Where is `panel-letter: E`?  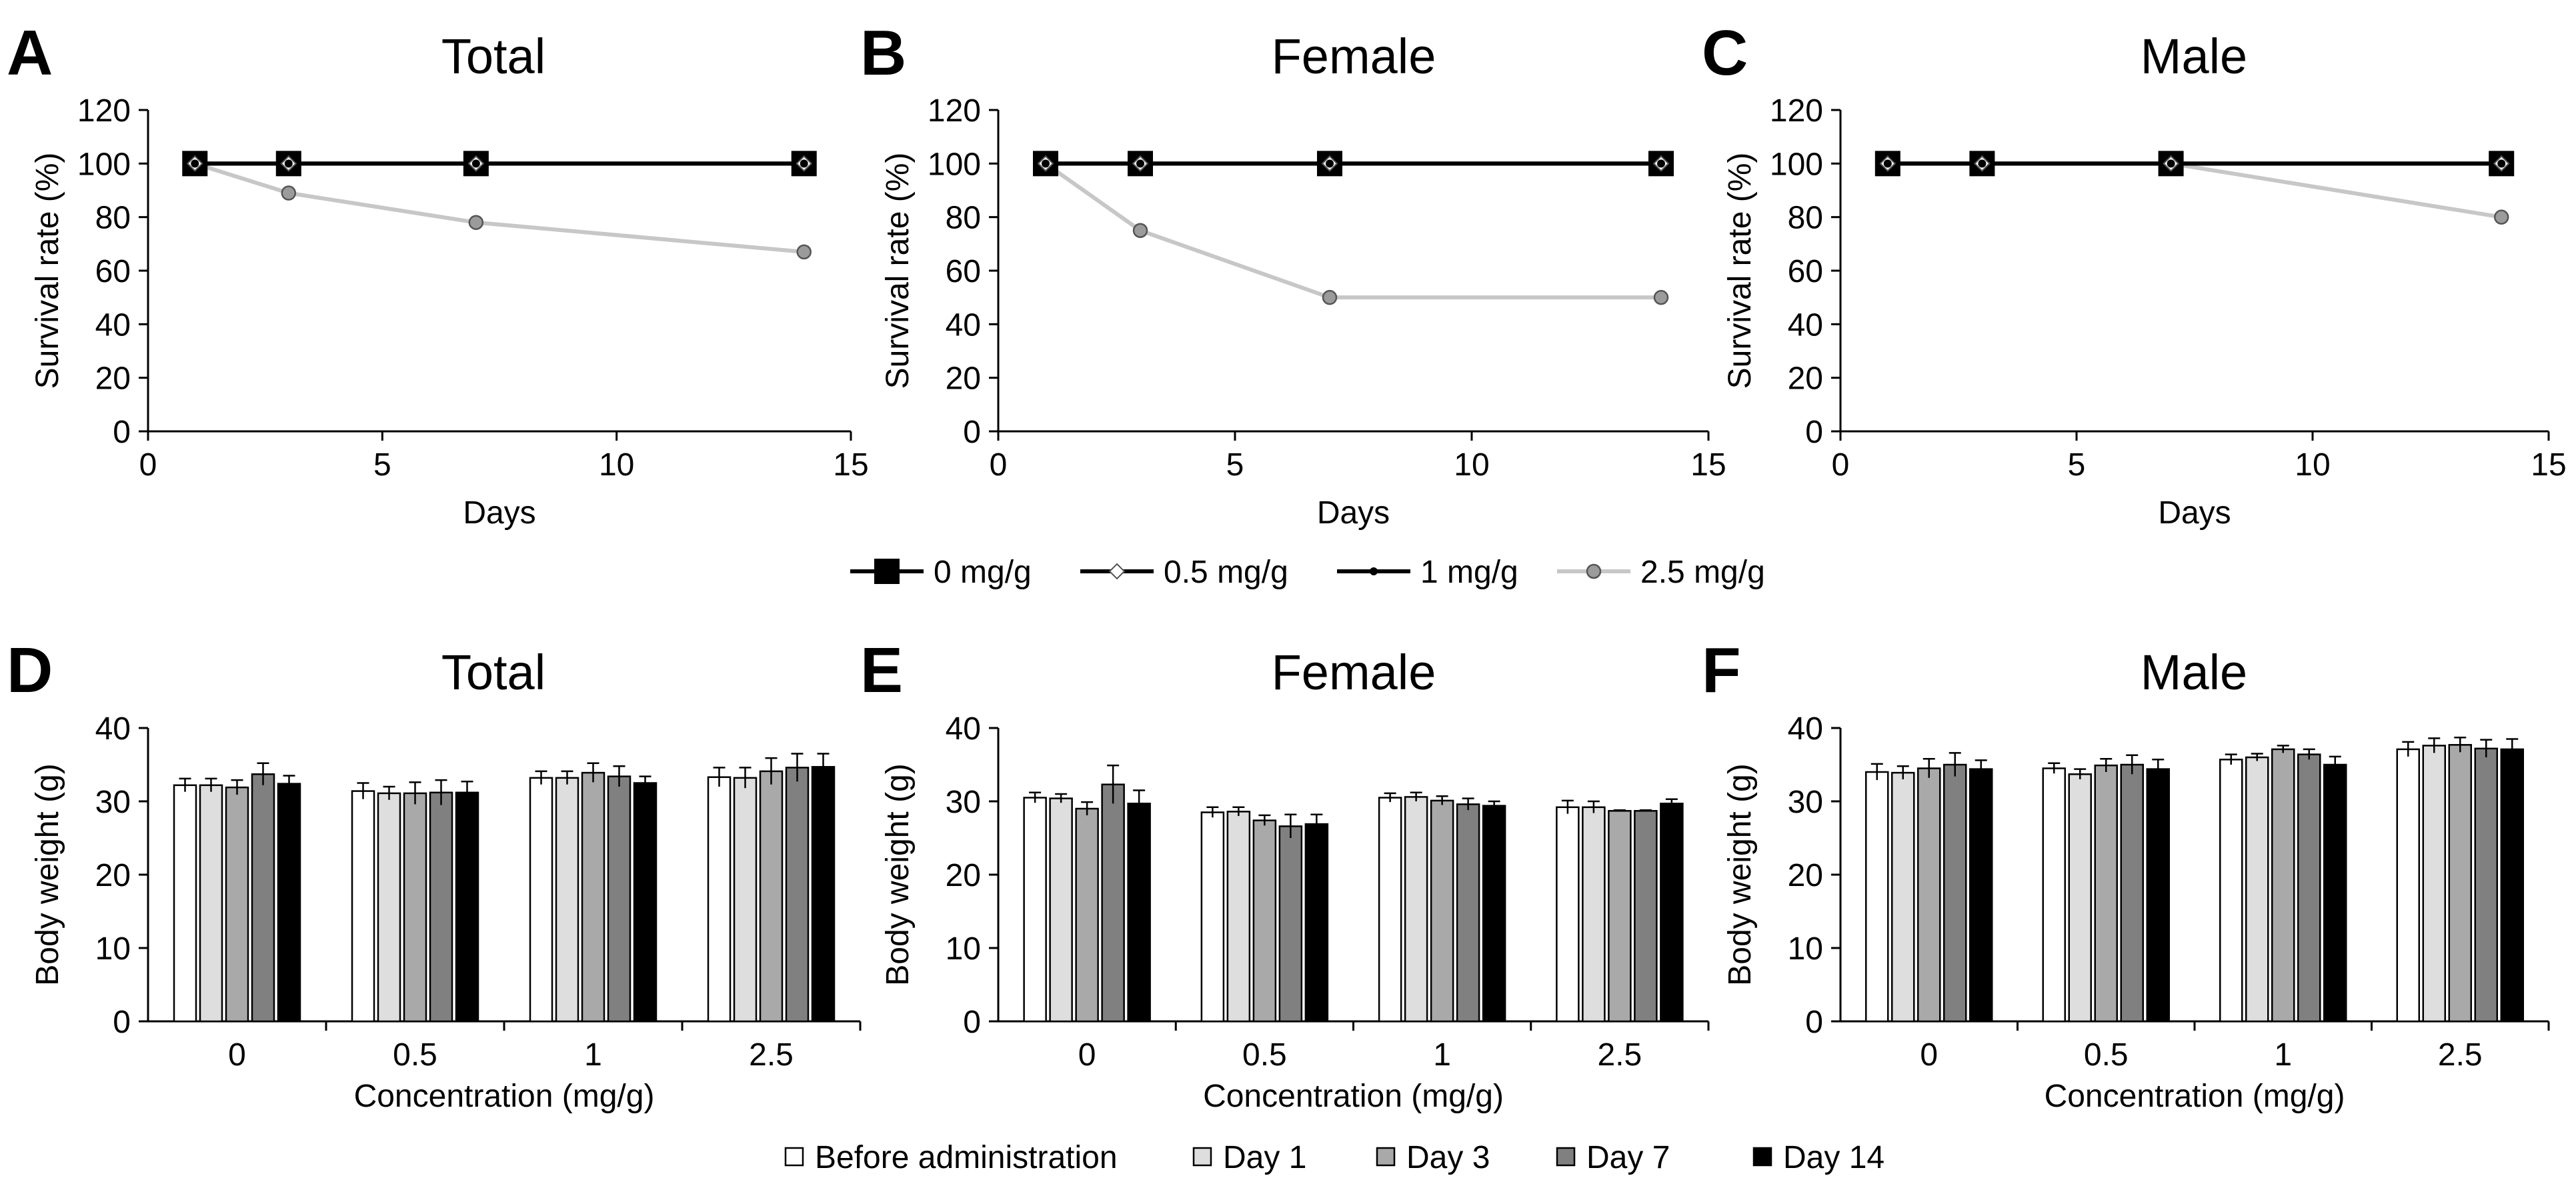 panel-letter: E is located at coordinates (881, 670).